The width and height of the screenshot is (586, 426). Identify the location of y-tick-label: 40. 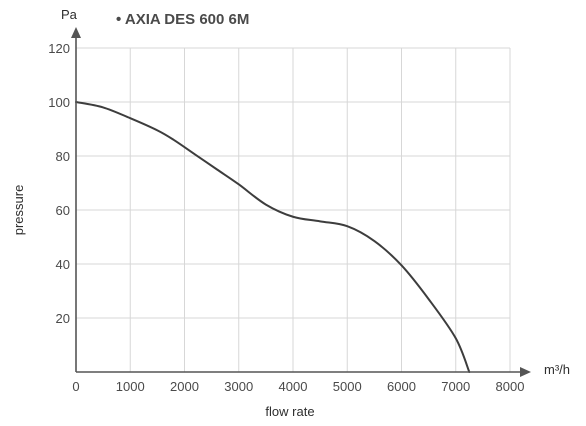
(63, 264).